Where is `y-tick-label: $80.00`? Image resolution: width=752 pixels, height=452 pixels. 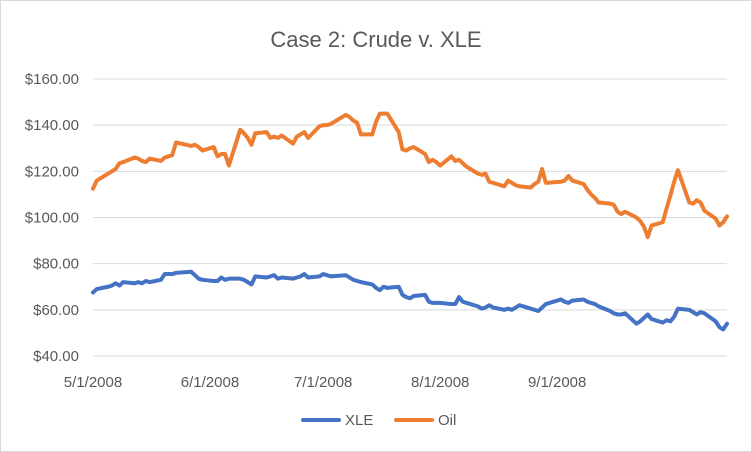
y-tick-label: $80.00 is located at coordinates (56, 264).